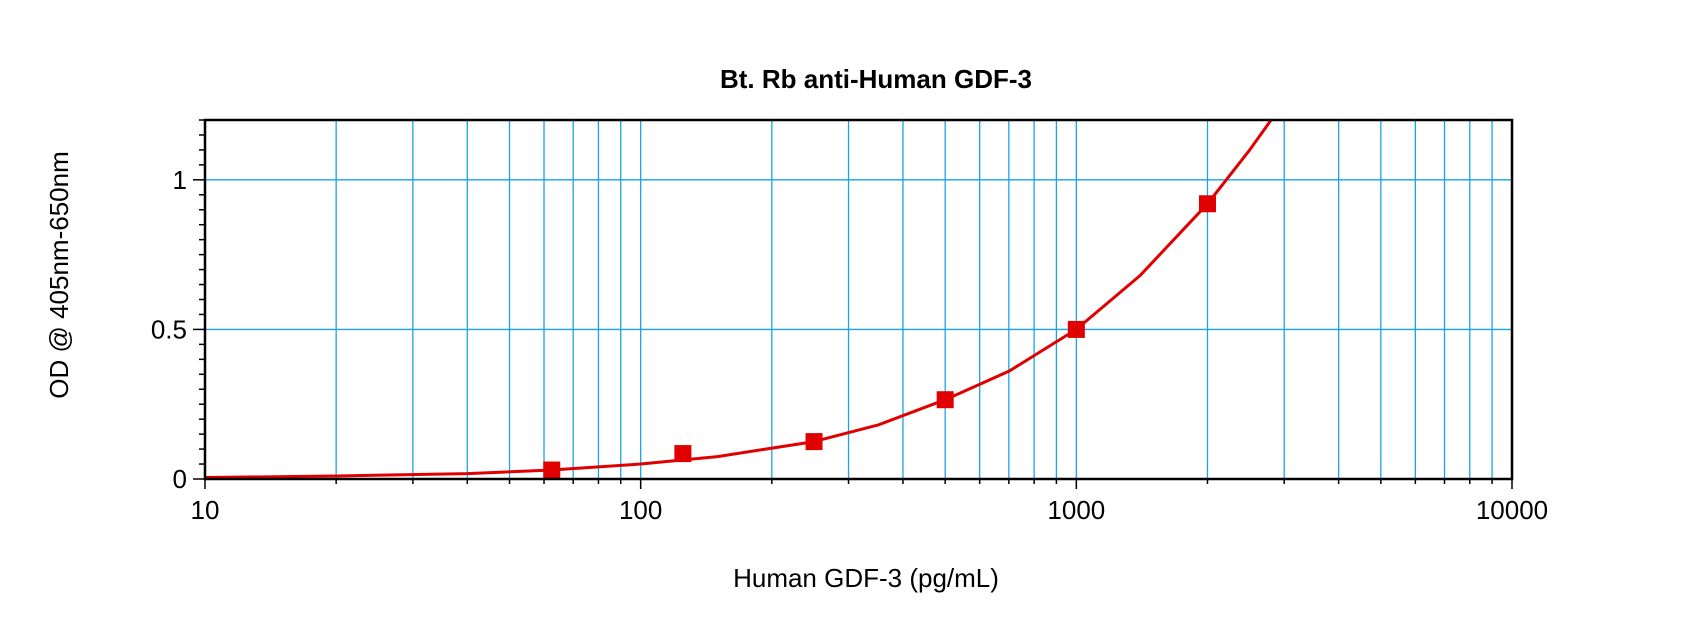 The width and height of the screenshot is (1700, 619). What do you see at coordinates (59, 275) in the screenshot?
I see `y-axis-label: OD @ 405nm-650nm` at bounding box center [59, 275].